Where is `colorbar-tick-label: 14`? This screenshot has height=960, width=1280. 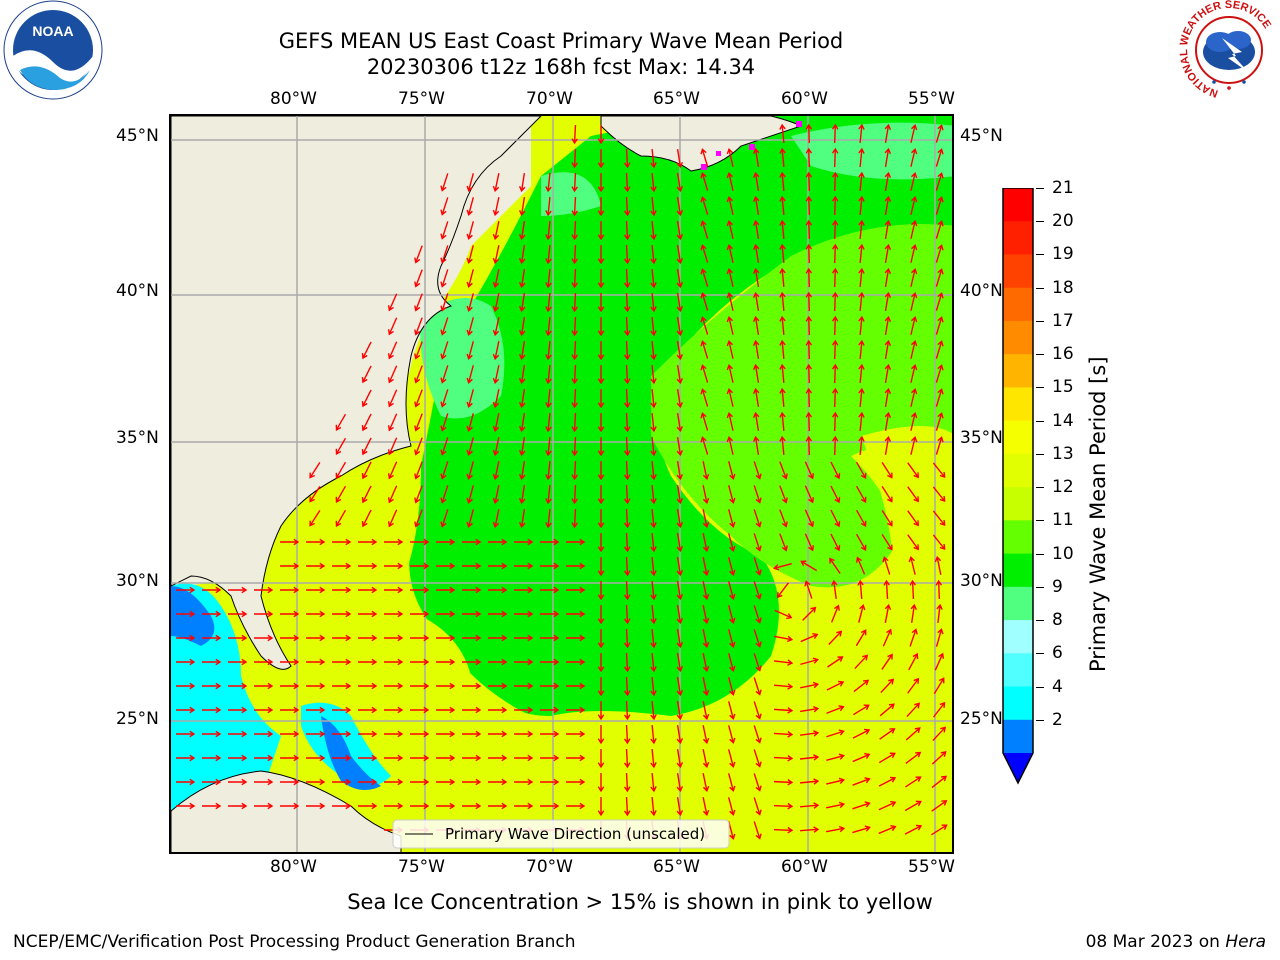
colorbar-tick-label: 14 is located at coordinates (1063, 420).